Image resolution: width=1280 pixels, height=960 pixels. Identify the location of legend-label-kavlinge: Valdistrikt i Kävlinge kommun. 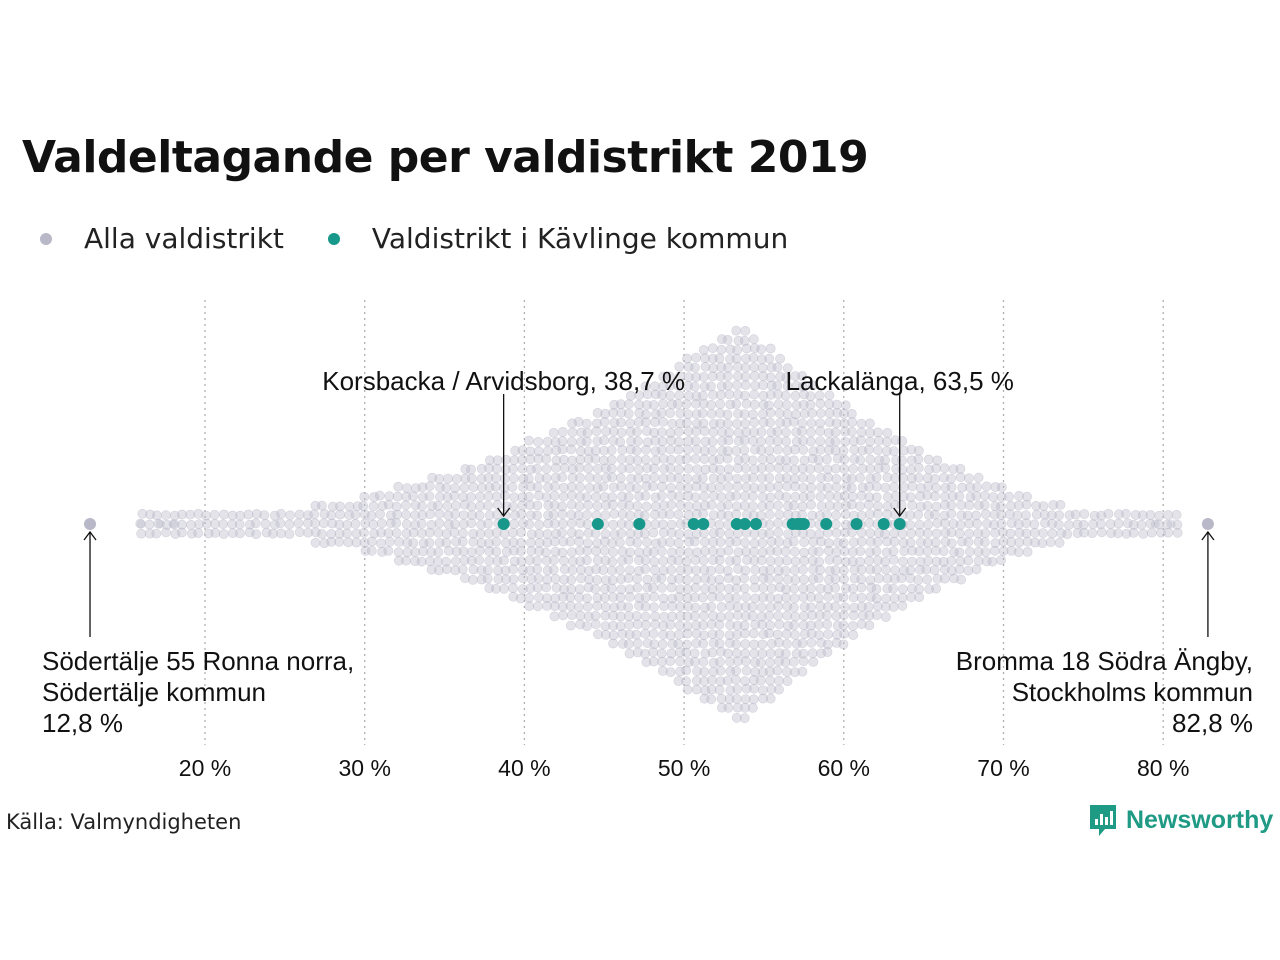
(580, 238).